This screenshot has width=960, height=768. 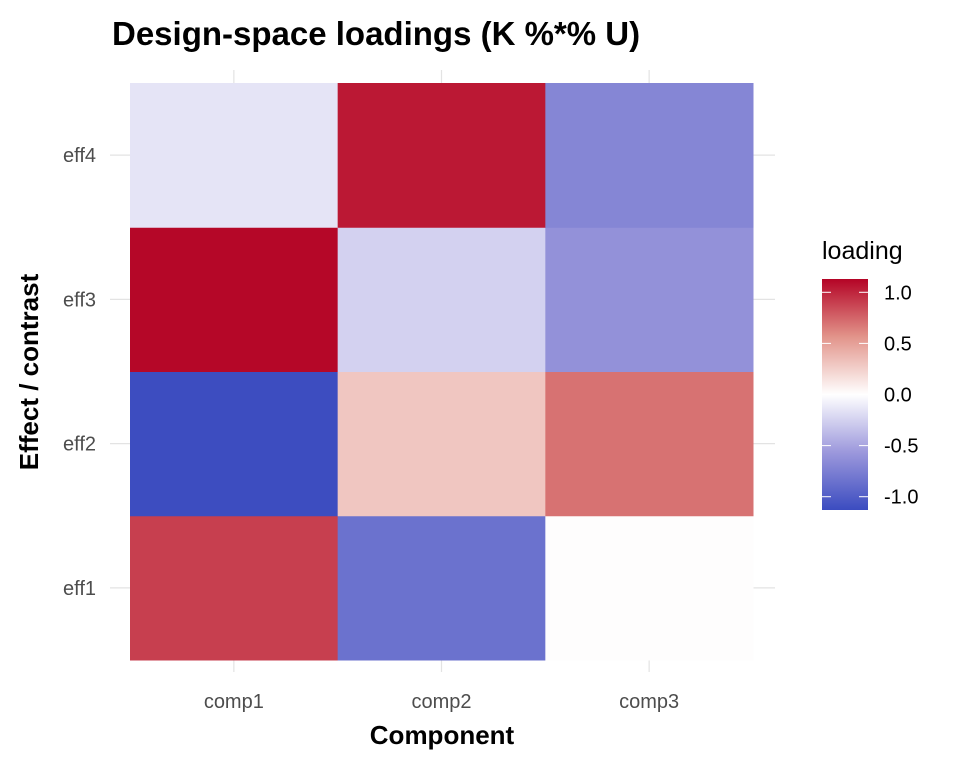 What do you see at coordinates (79, 156) in the screenshot?
I see `y-tick-label: eff4` at bounding box center [79, 156].